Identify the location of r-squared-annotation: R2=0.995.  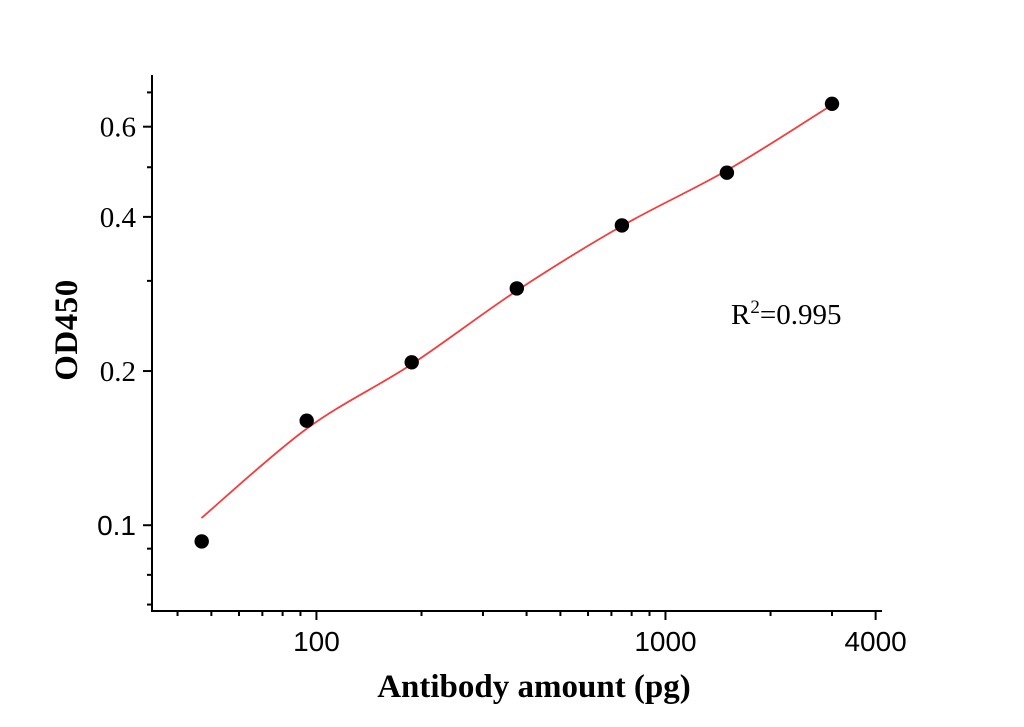
(786, 314).